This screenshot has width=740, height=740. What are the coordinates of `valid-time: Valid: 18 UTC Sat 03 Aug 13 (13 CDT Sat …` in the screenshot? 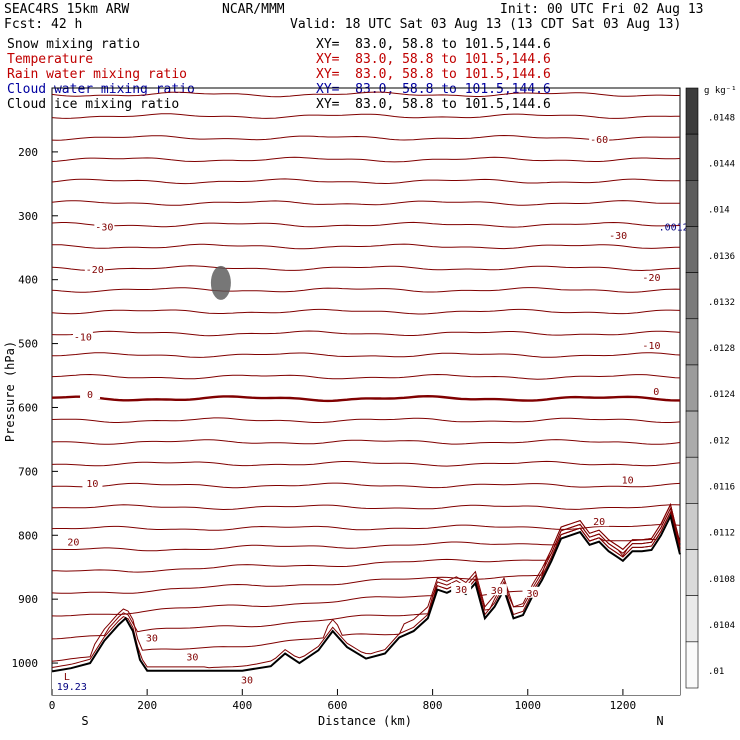 It's located at (486, 24).